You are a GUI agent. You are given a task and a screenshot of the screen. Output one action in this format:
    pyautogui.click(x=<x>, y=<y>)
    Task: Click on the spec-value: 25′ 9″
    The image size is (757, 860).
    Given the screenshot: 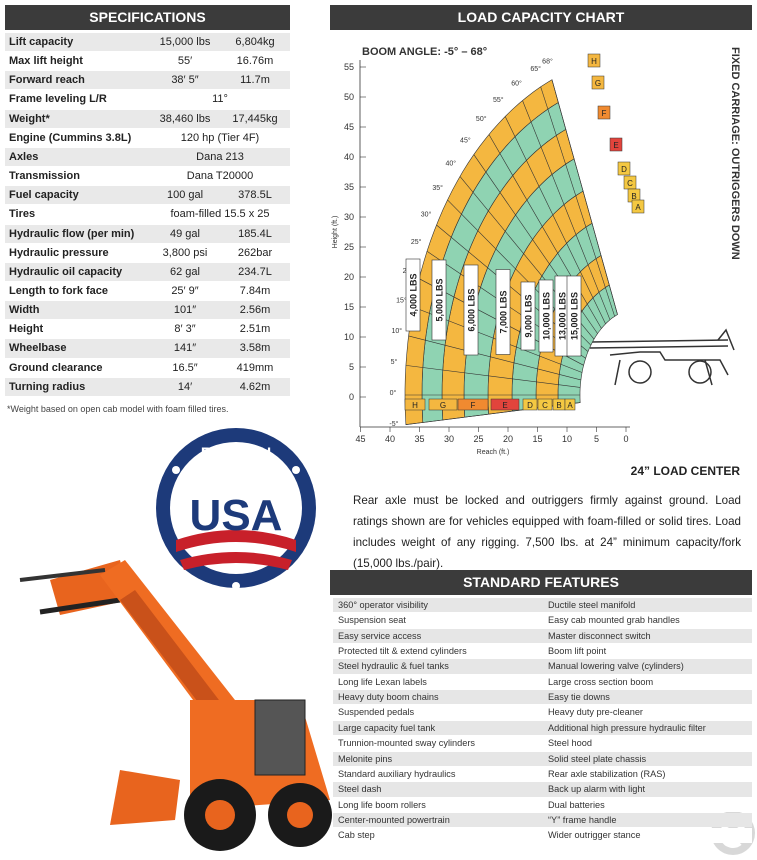 What is the action you would take?
    pyautogui.click(x=185, y=290)
    